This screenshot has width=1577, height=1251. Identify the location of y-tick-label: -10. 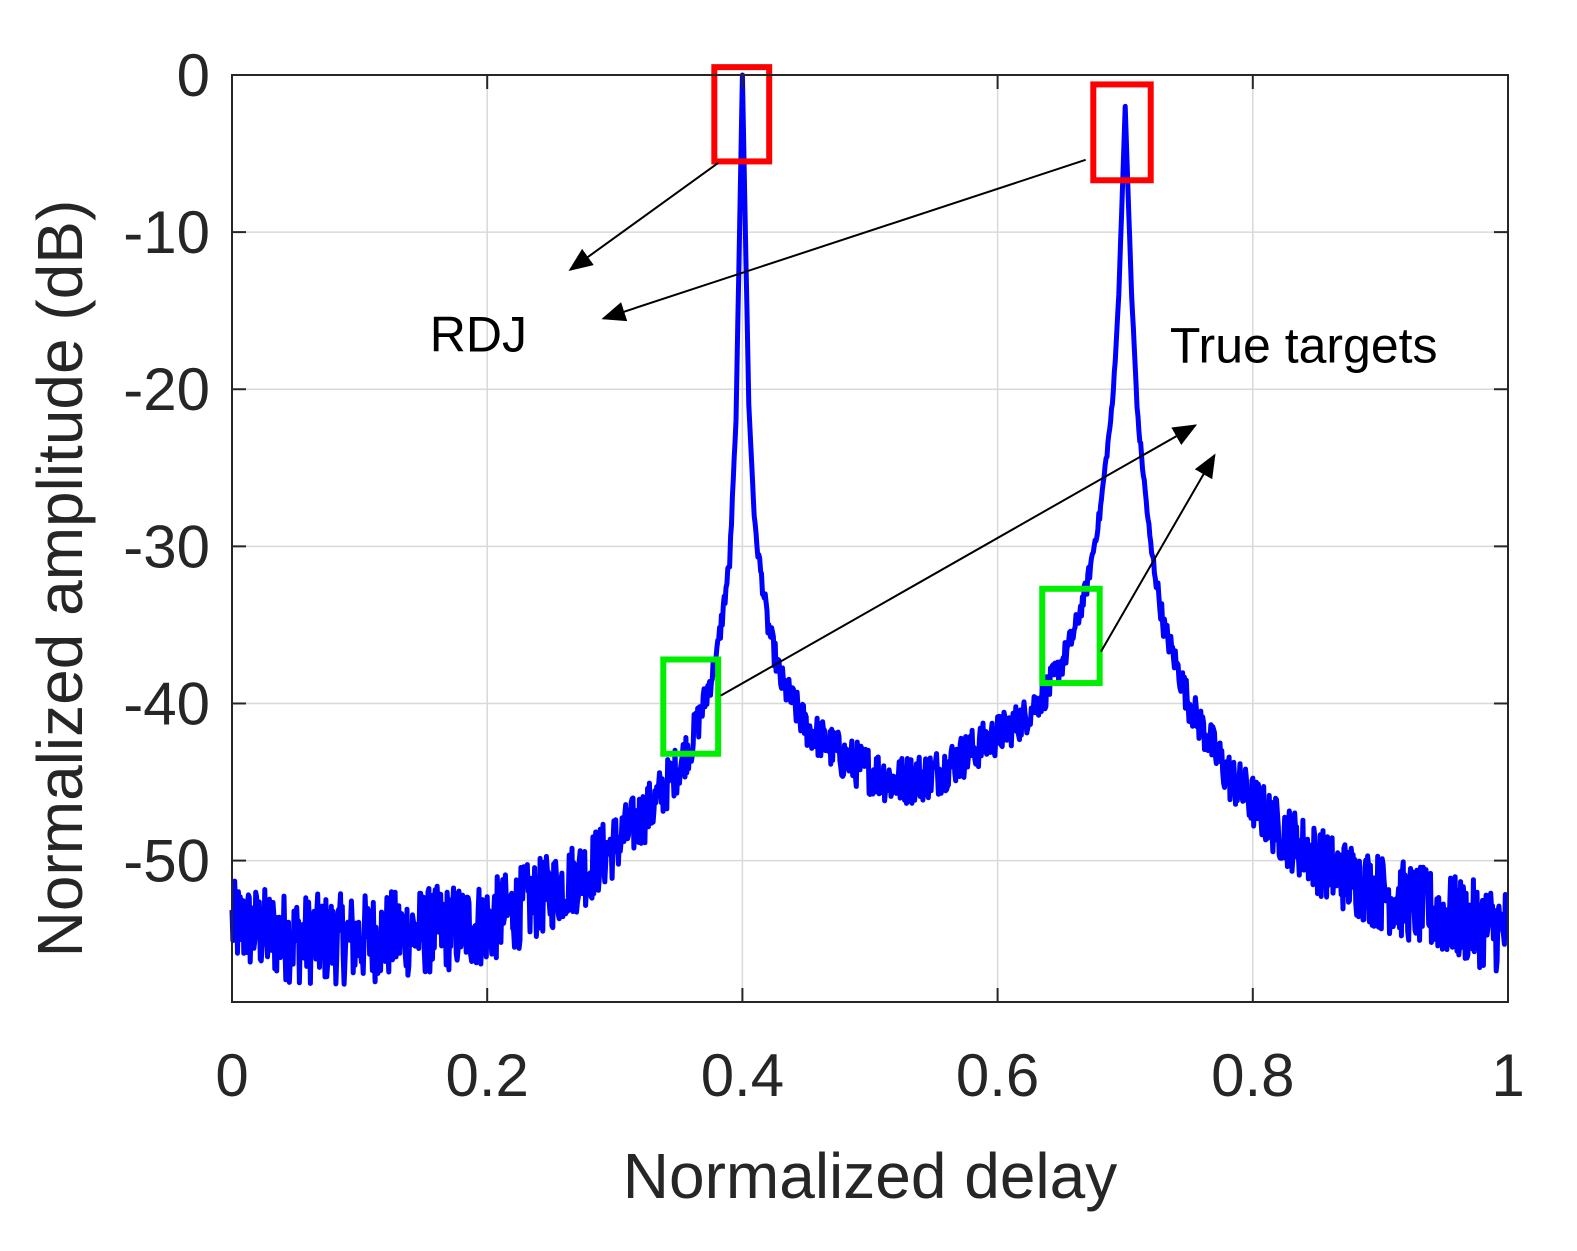
(166, 232).